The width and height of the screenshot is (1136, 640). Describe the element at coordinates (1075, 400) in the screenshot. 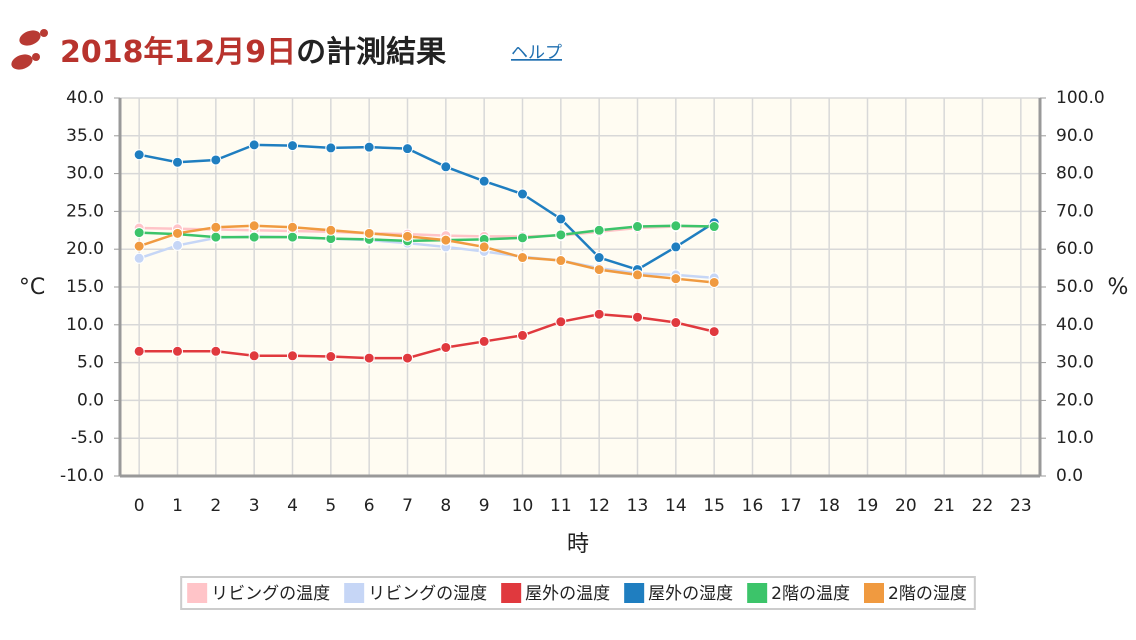

I see `y2-tick-label: 20.0` at that location.